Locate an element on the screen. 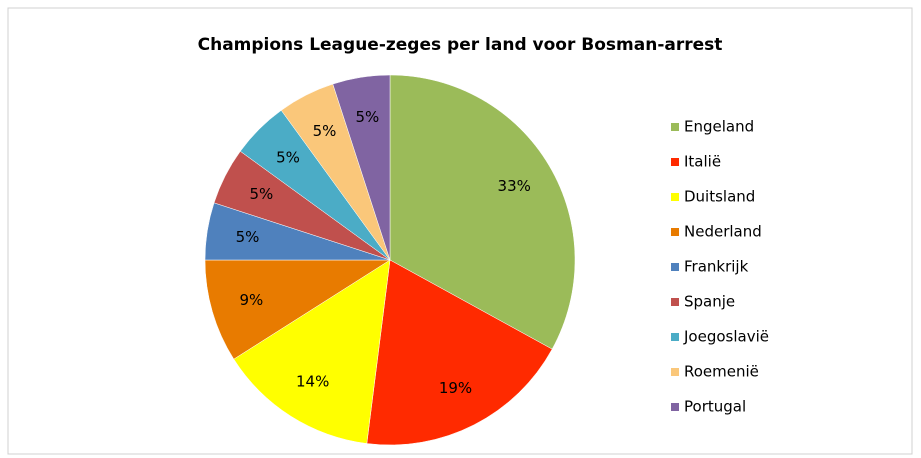  data-label: 14% is located at coordinates (312, 381).